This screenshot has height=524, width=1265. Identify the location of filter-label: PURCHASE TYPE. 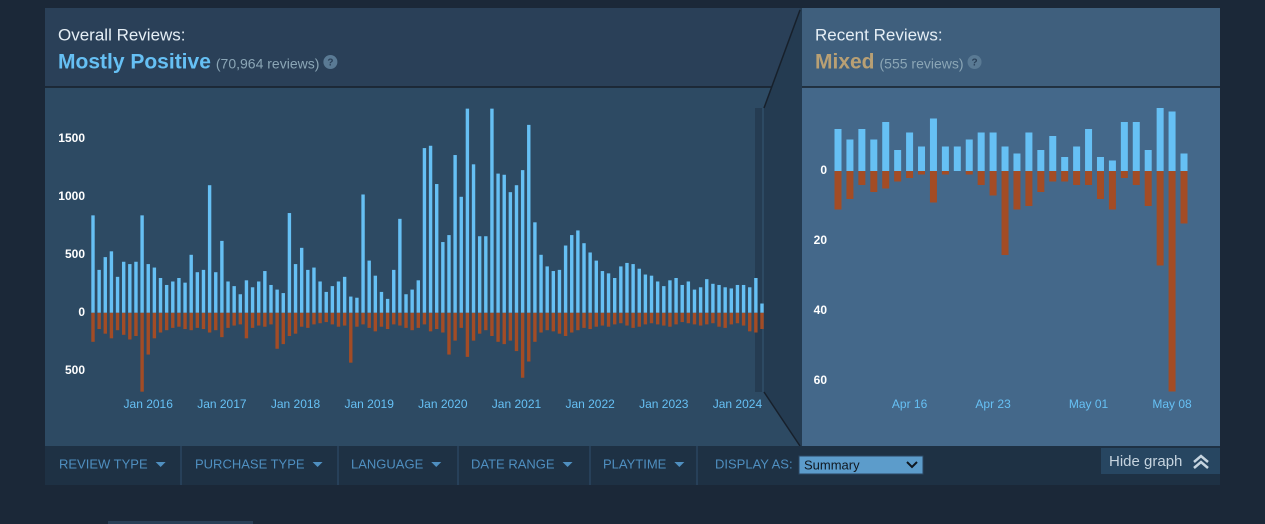
(250, 463).